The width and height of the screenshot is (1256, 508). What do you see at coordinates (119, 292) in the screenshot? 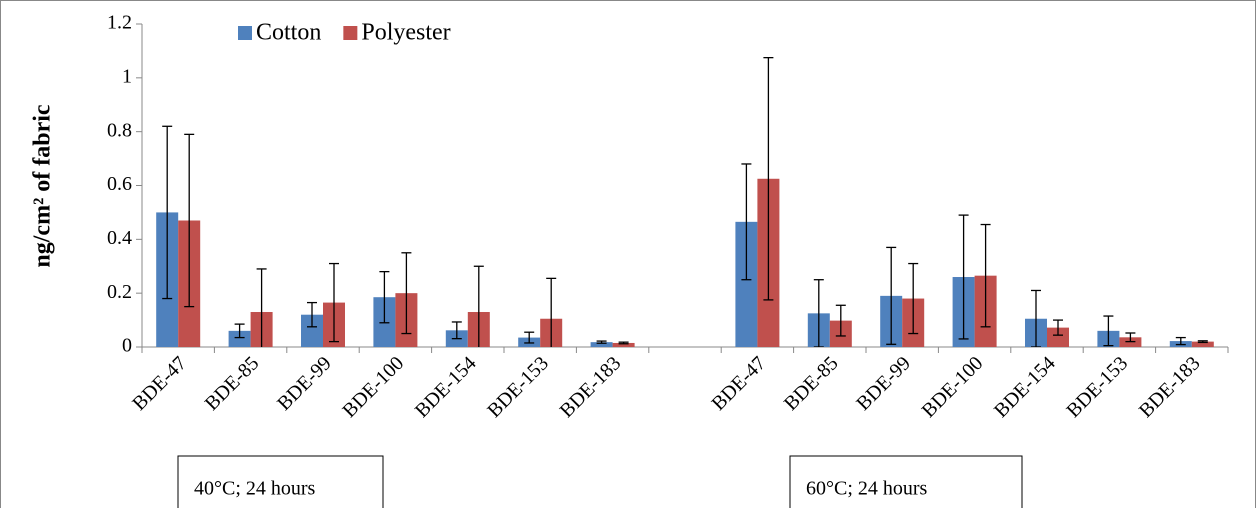
I see `y-tick-label: 0.2` at bounding box center [119, 292].